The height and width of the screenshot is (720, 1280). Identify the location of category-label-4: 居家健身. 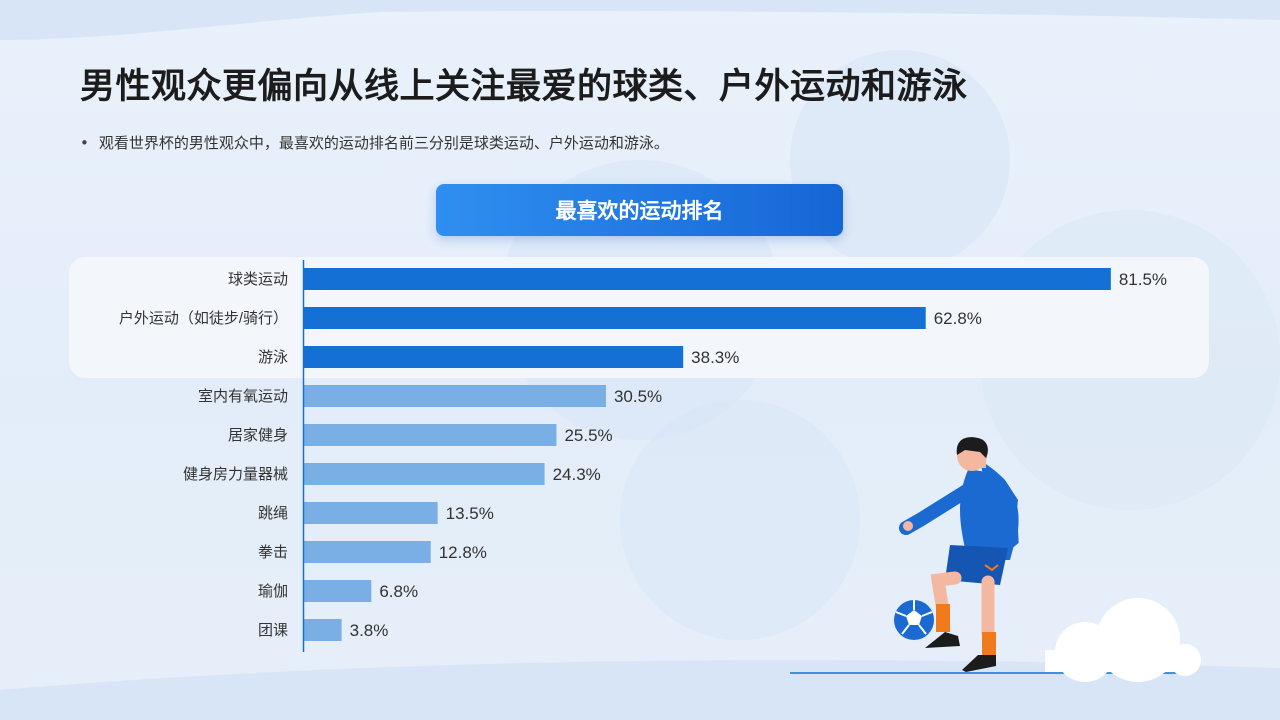
(258, 435).